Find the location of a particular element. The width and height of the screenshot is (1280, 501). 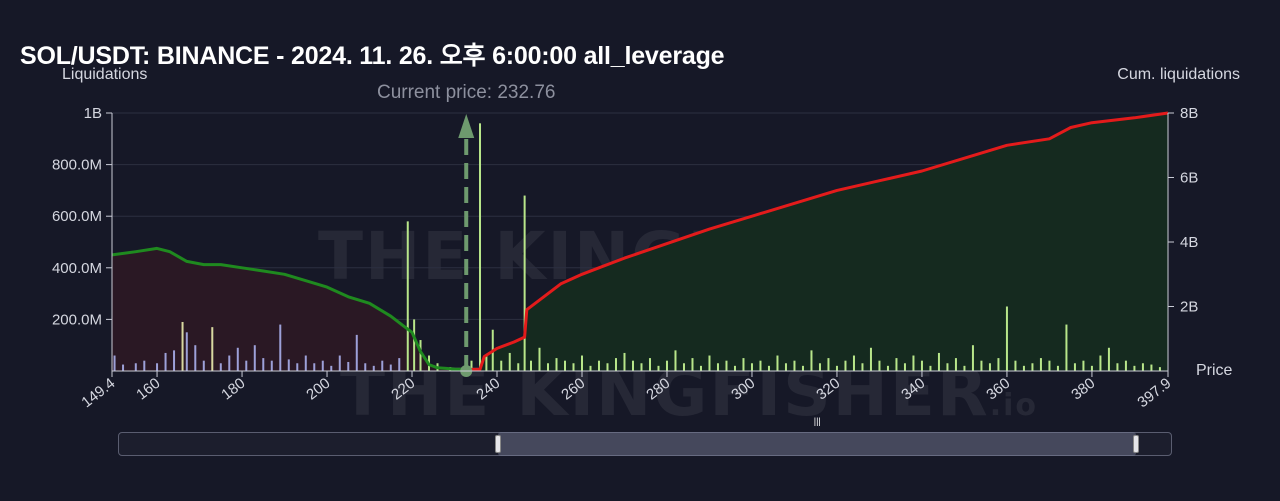

watermark-suffix: .io is located at coordinates (1014, 405).